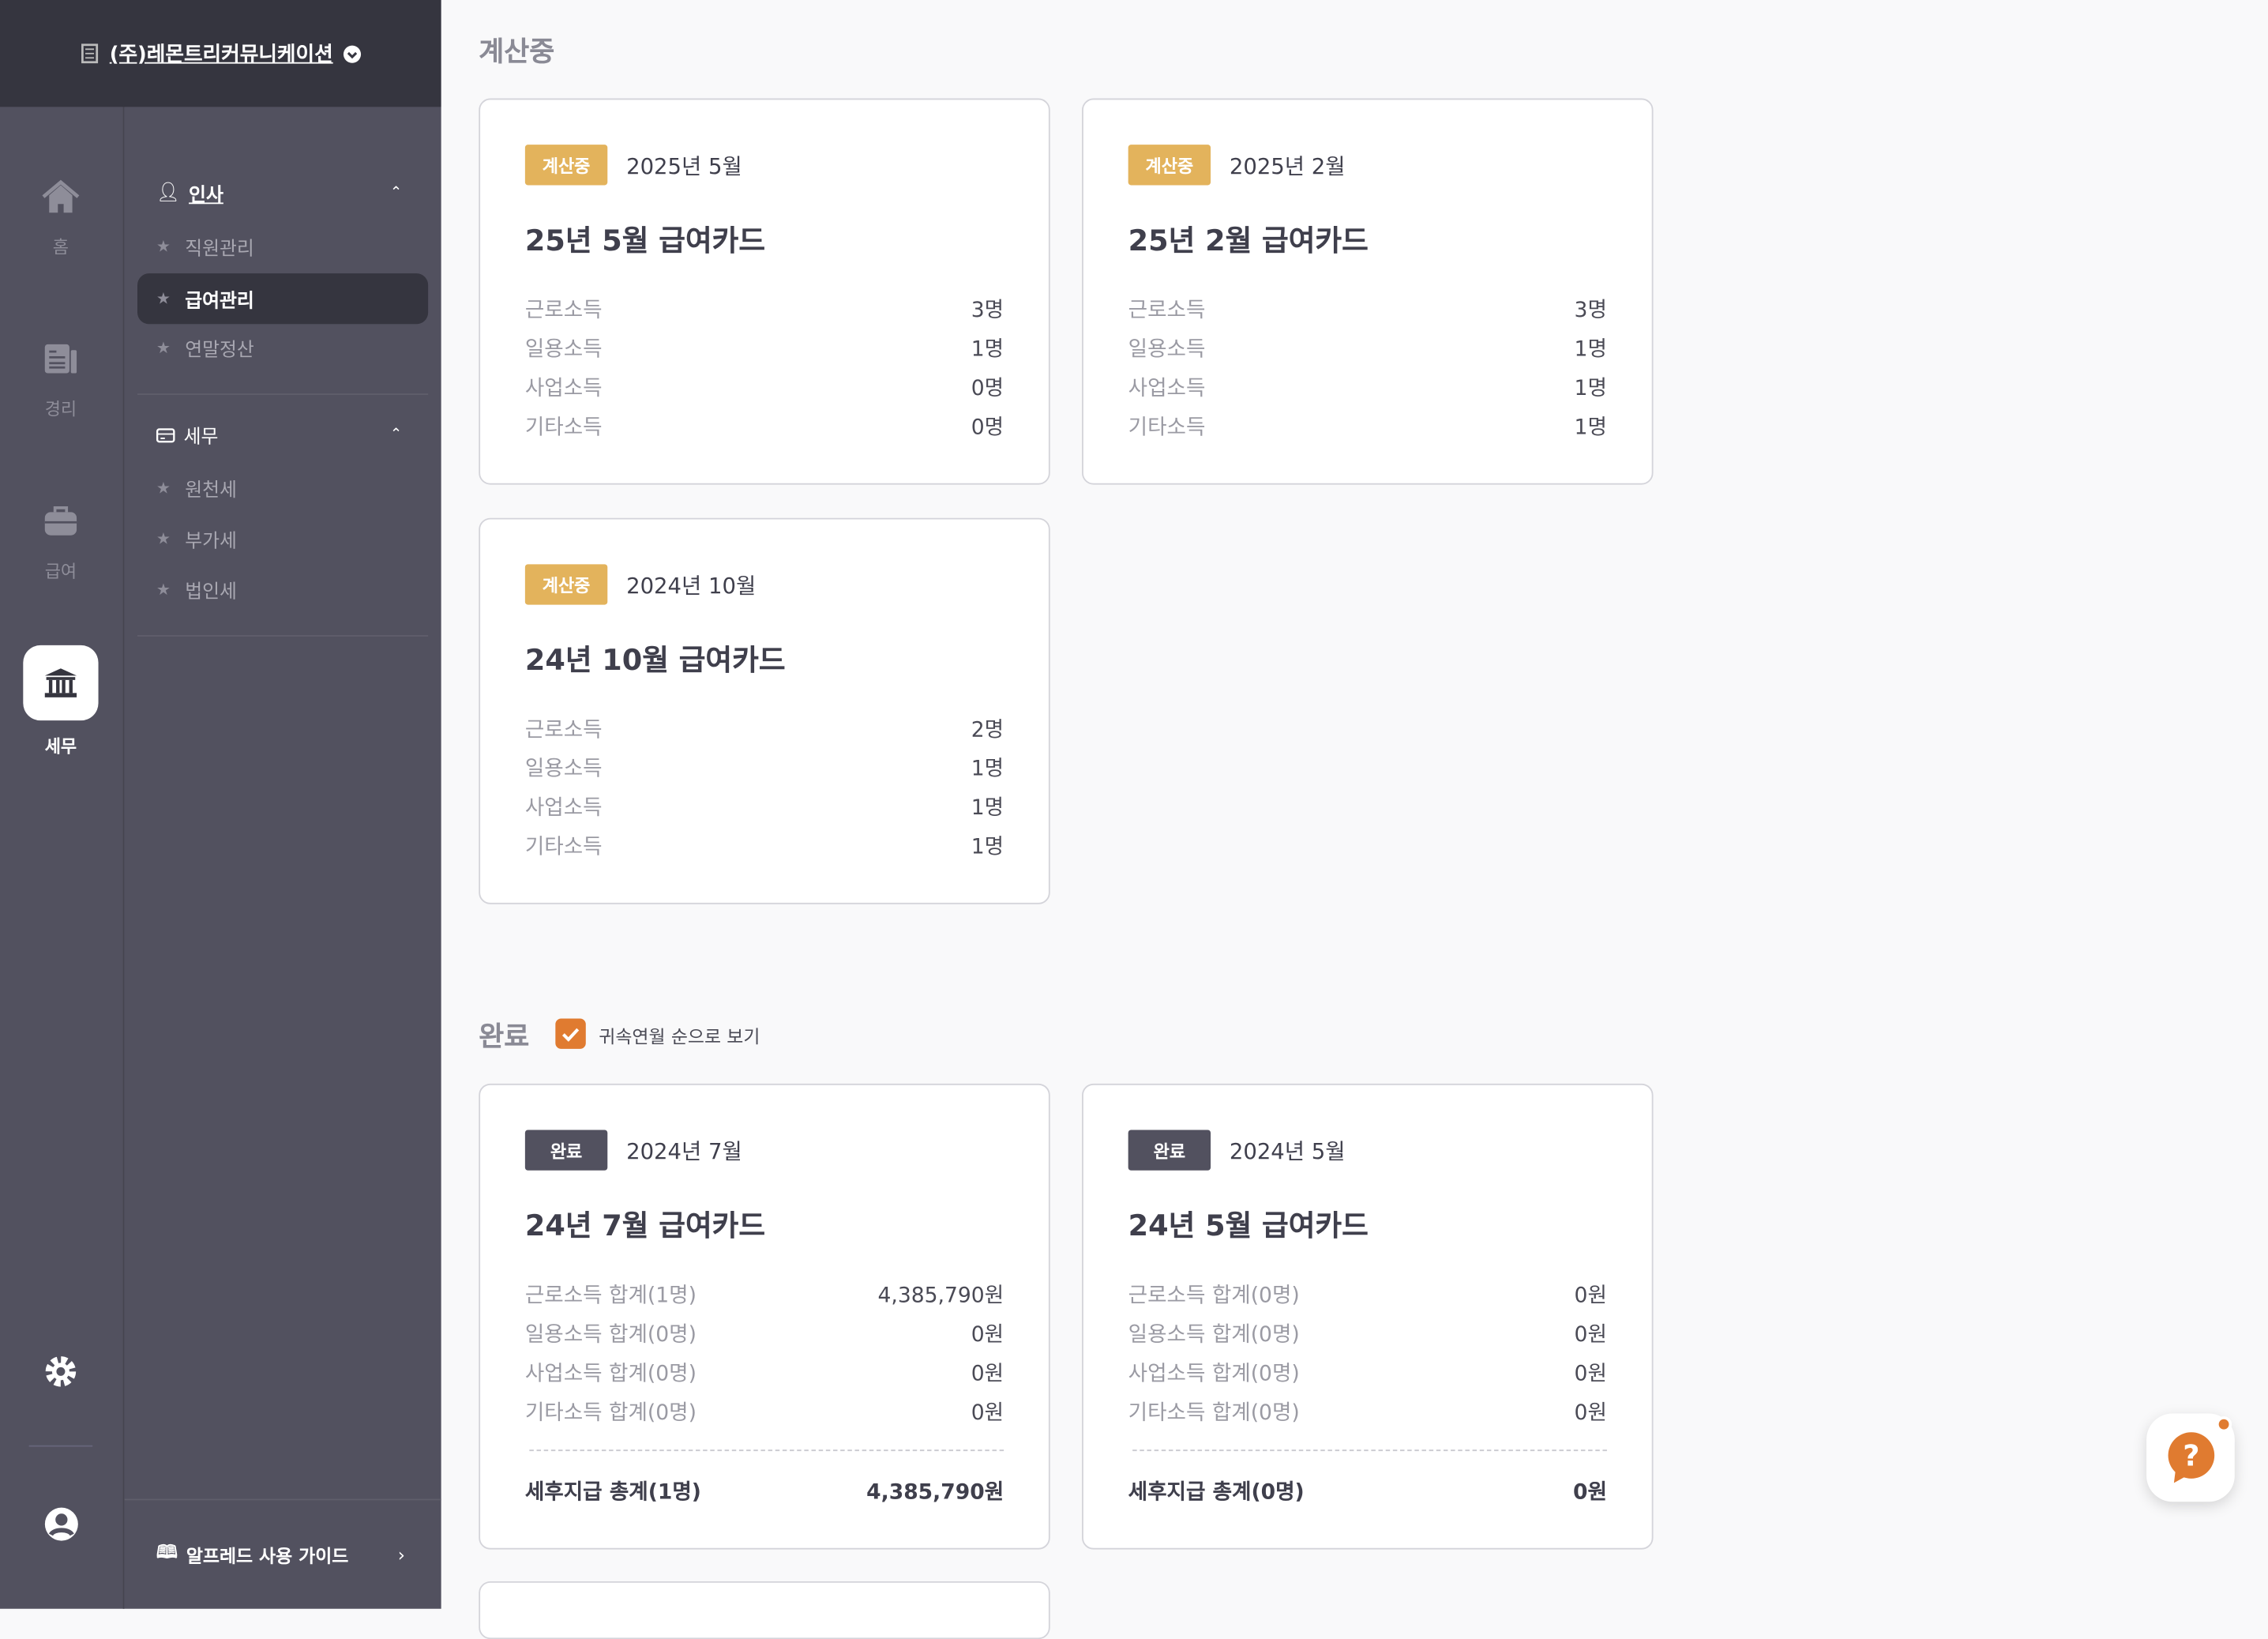 This screenshot has width=2268, height=1639. I want to click on home-icon, so click(61, 196).